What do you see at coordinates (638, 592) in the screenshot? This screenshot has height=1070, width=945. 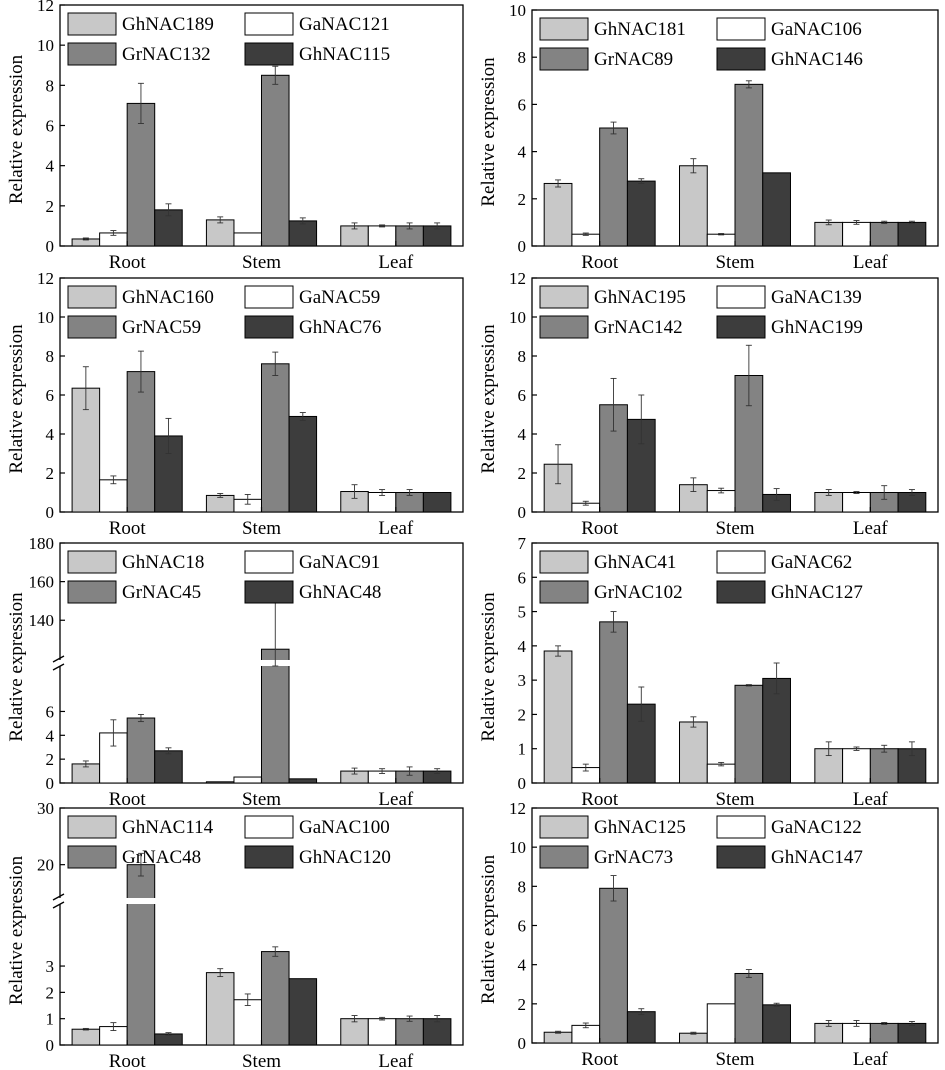 I see `legend-label: GrNAC102` at bounding box center [638, 592].